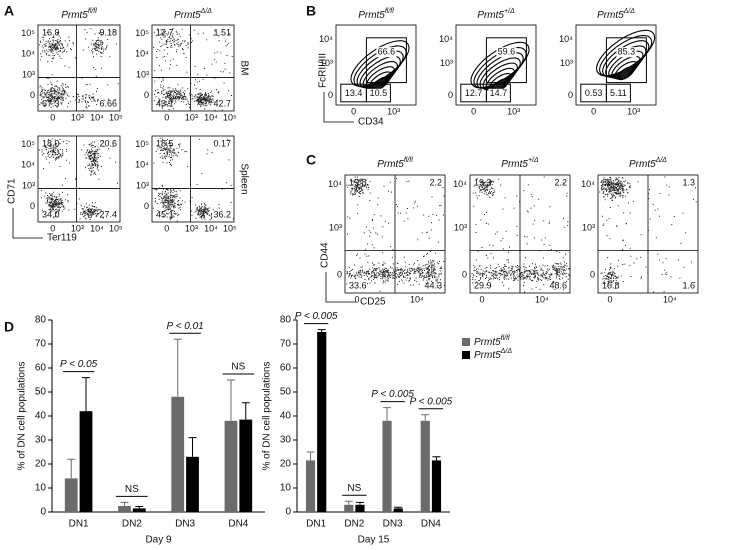 This screenshot has width=736, height=550. I want to click on y-axis-label: FcRII/III, so click(323, 70).